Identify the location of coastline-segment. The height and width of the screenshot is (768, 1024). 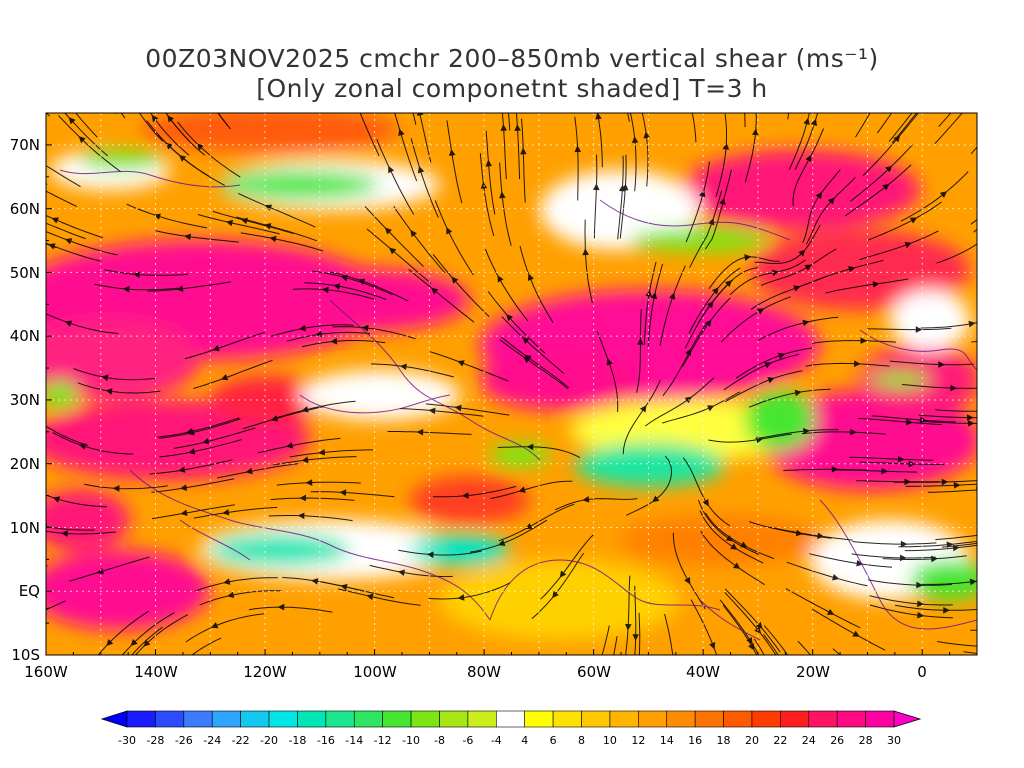
(215, 540).